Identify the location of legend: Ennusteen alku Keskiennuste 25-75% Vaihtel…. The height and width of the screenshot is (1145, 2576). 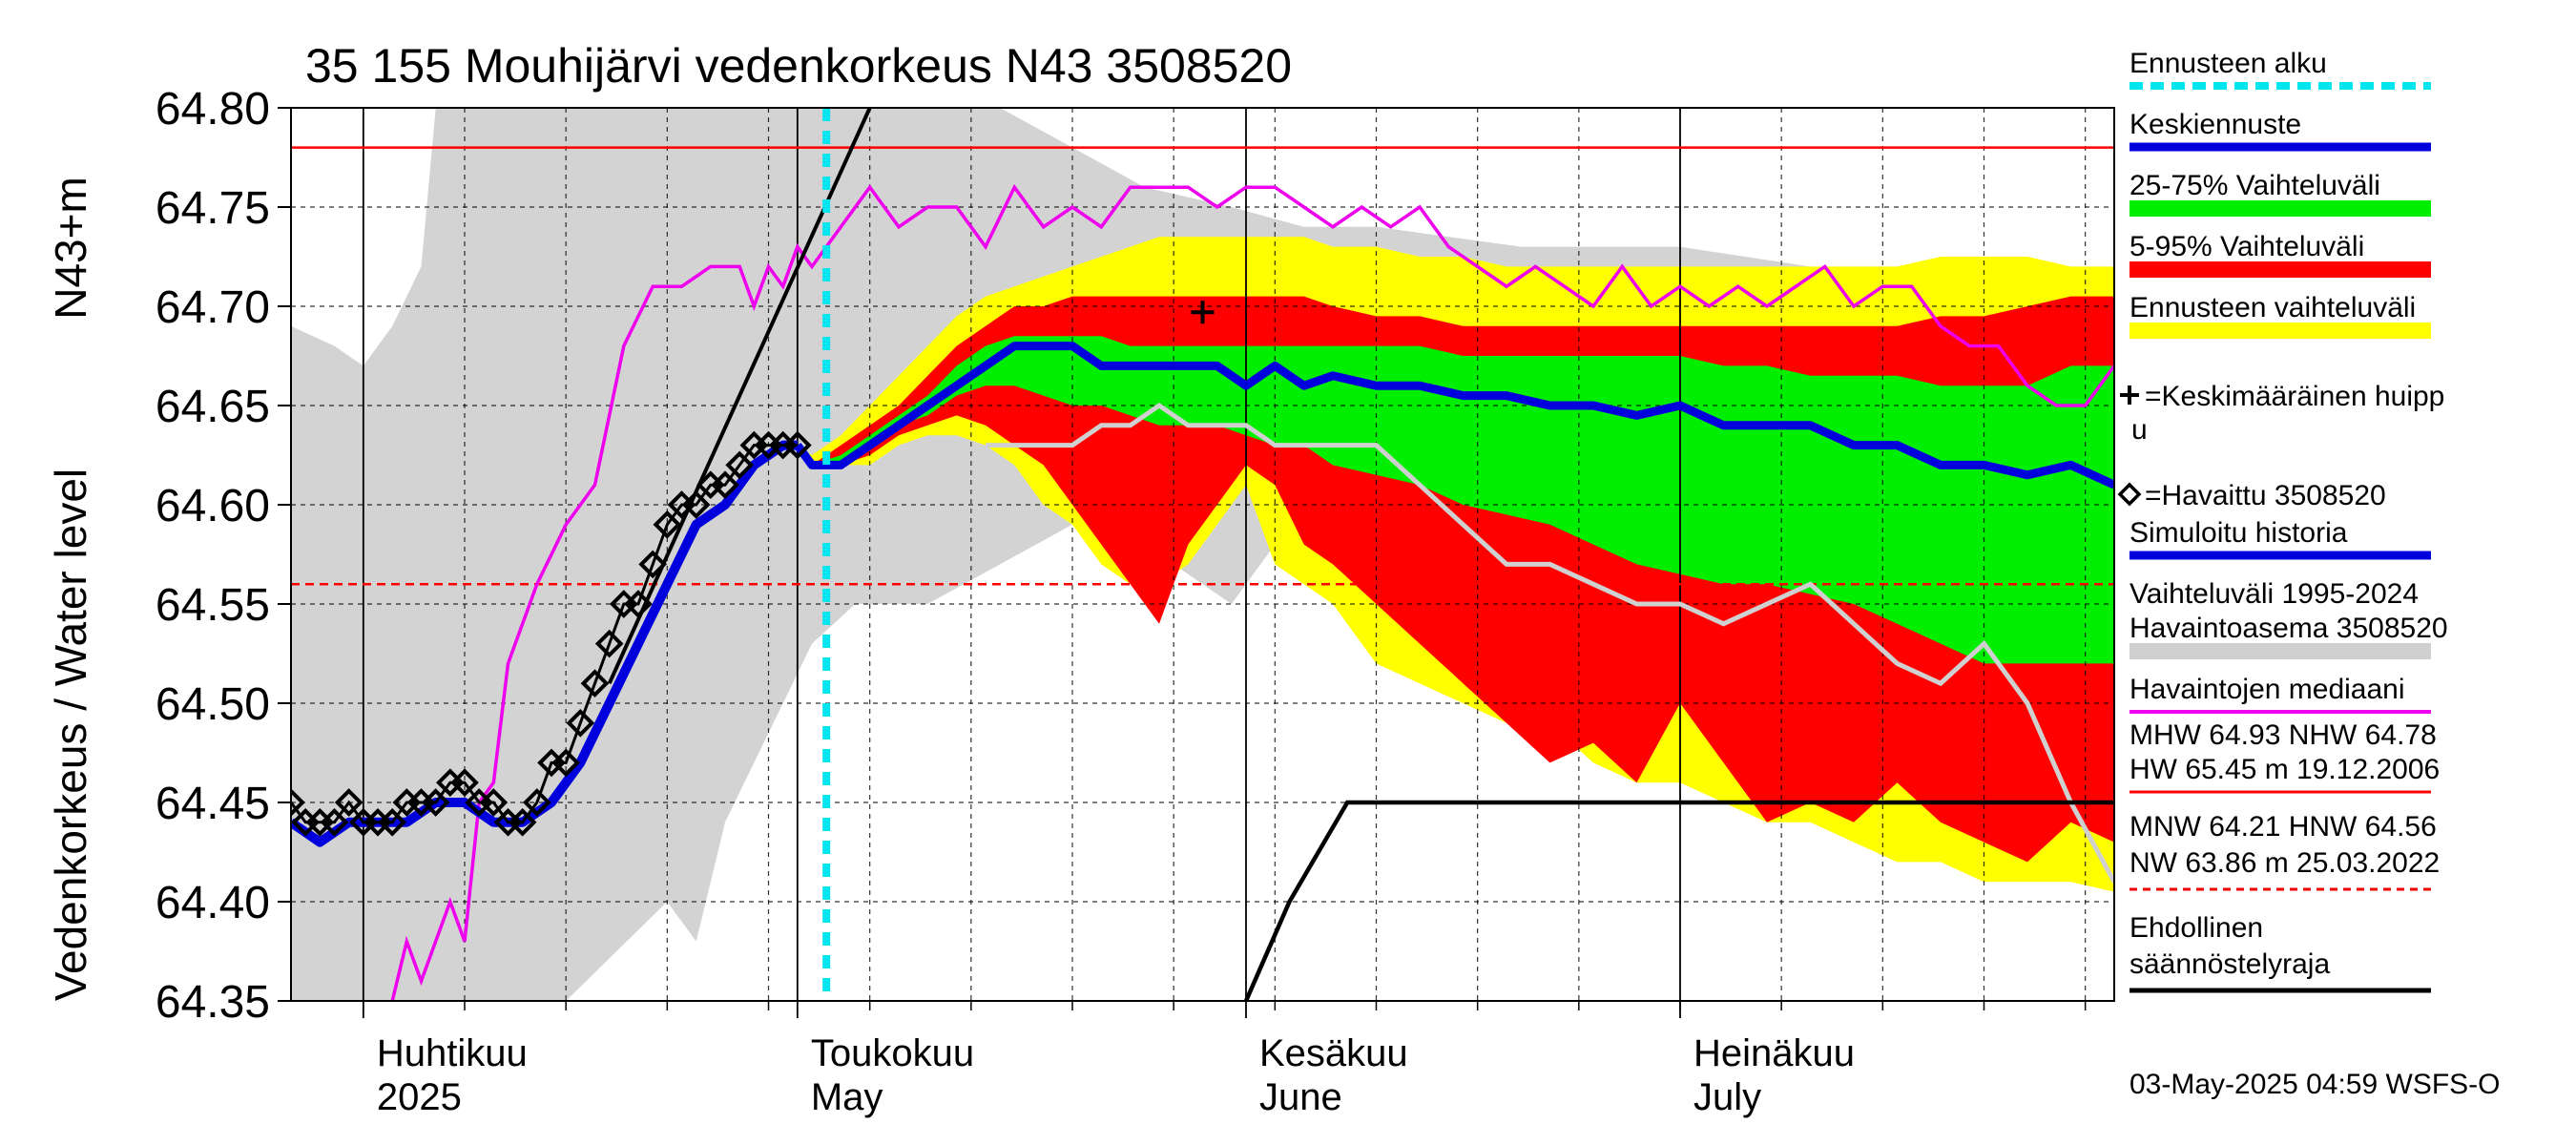
(2282, 381).